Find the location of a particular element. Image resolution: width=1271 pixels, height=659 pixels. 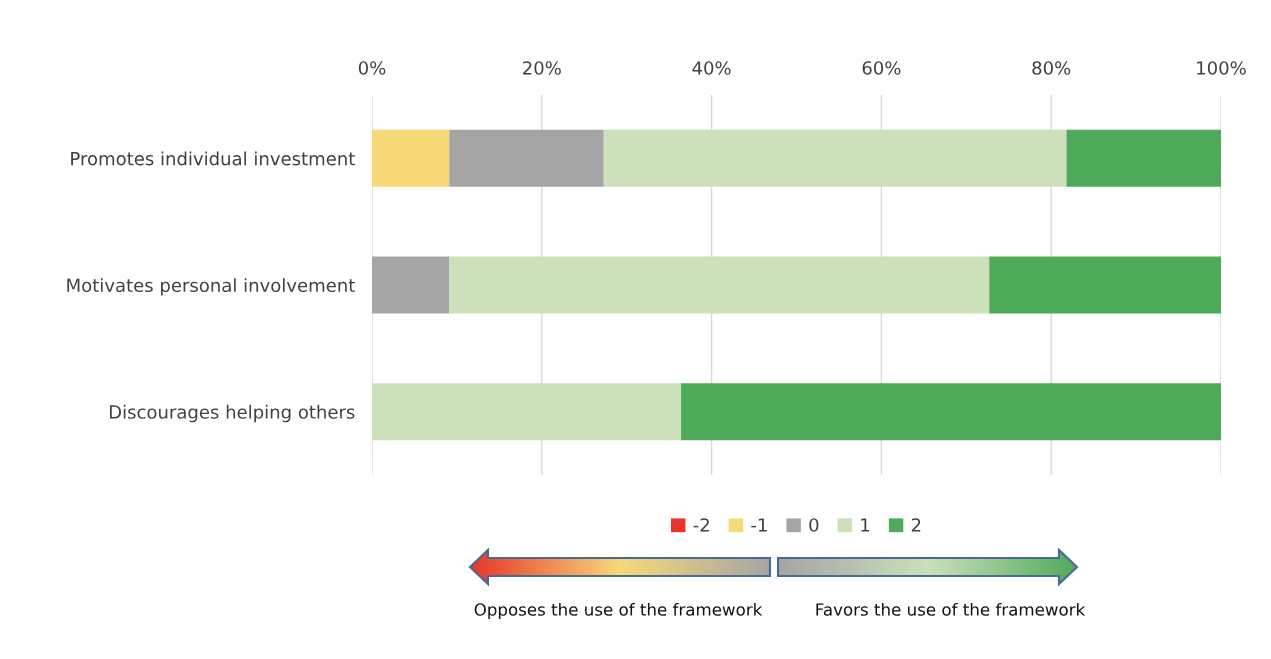

y-tick-label: Discourages helping others is located at coordinates (232, 413).